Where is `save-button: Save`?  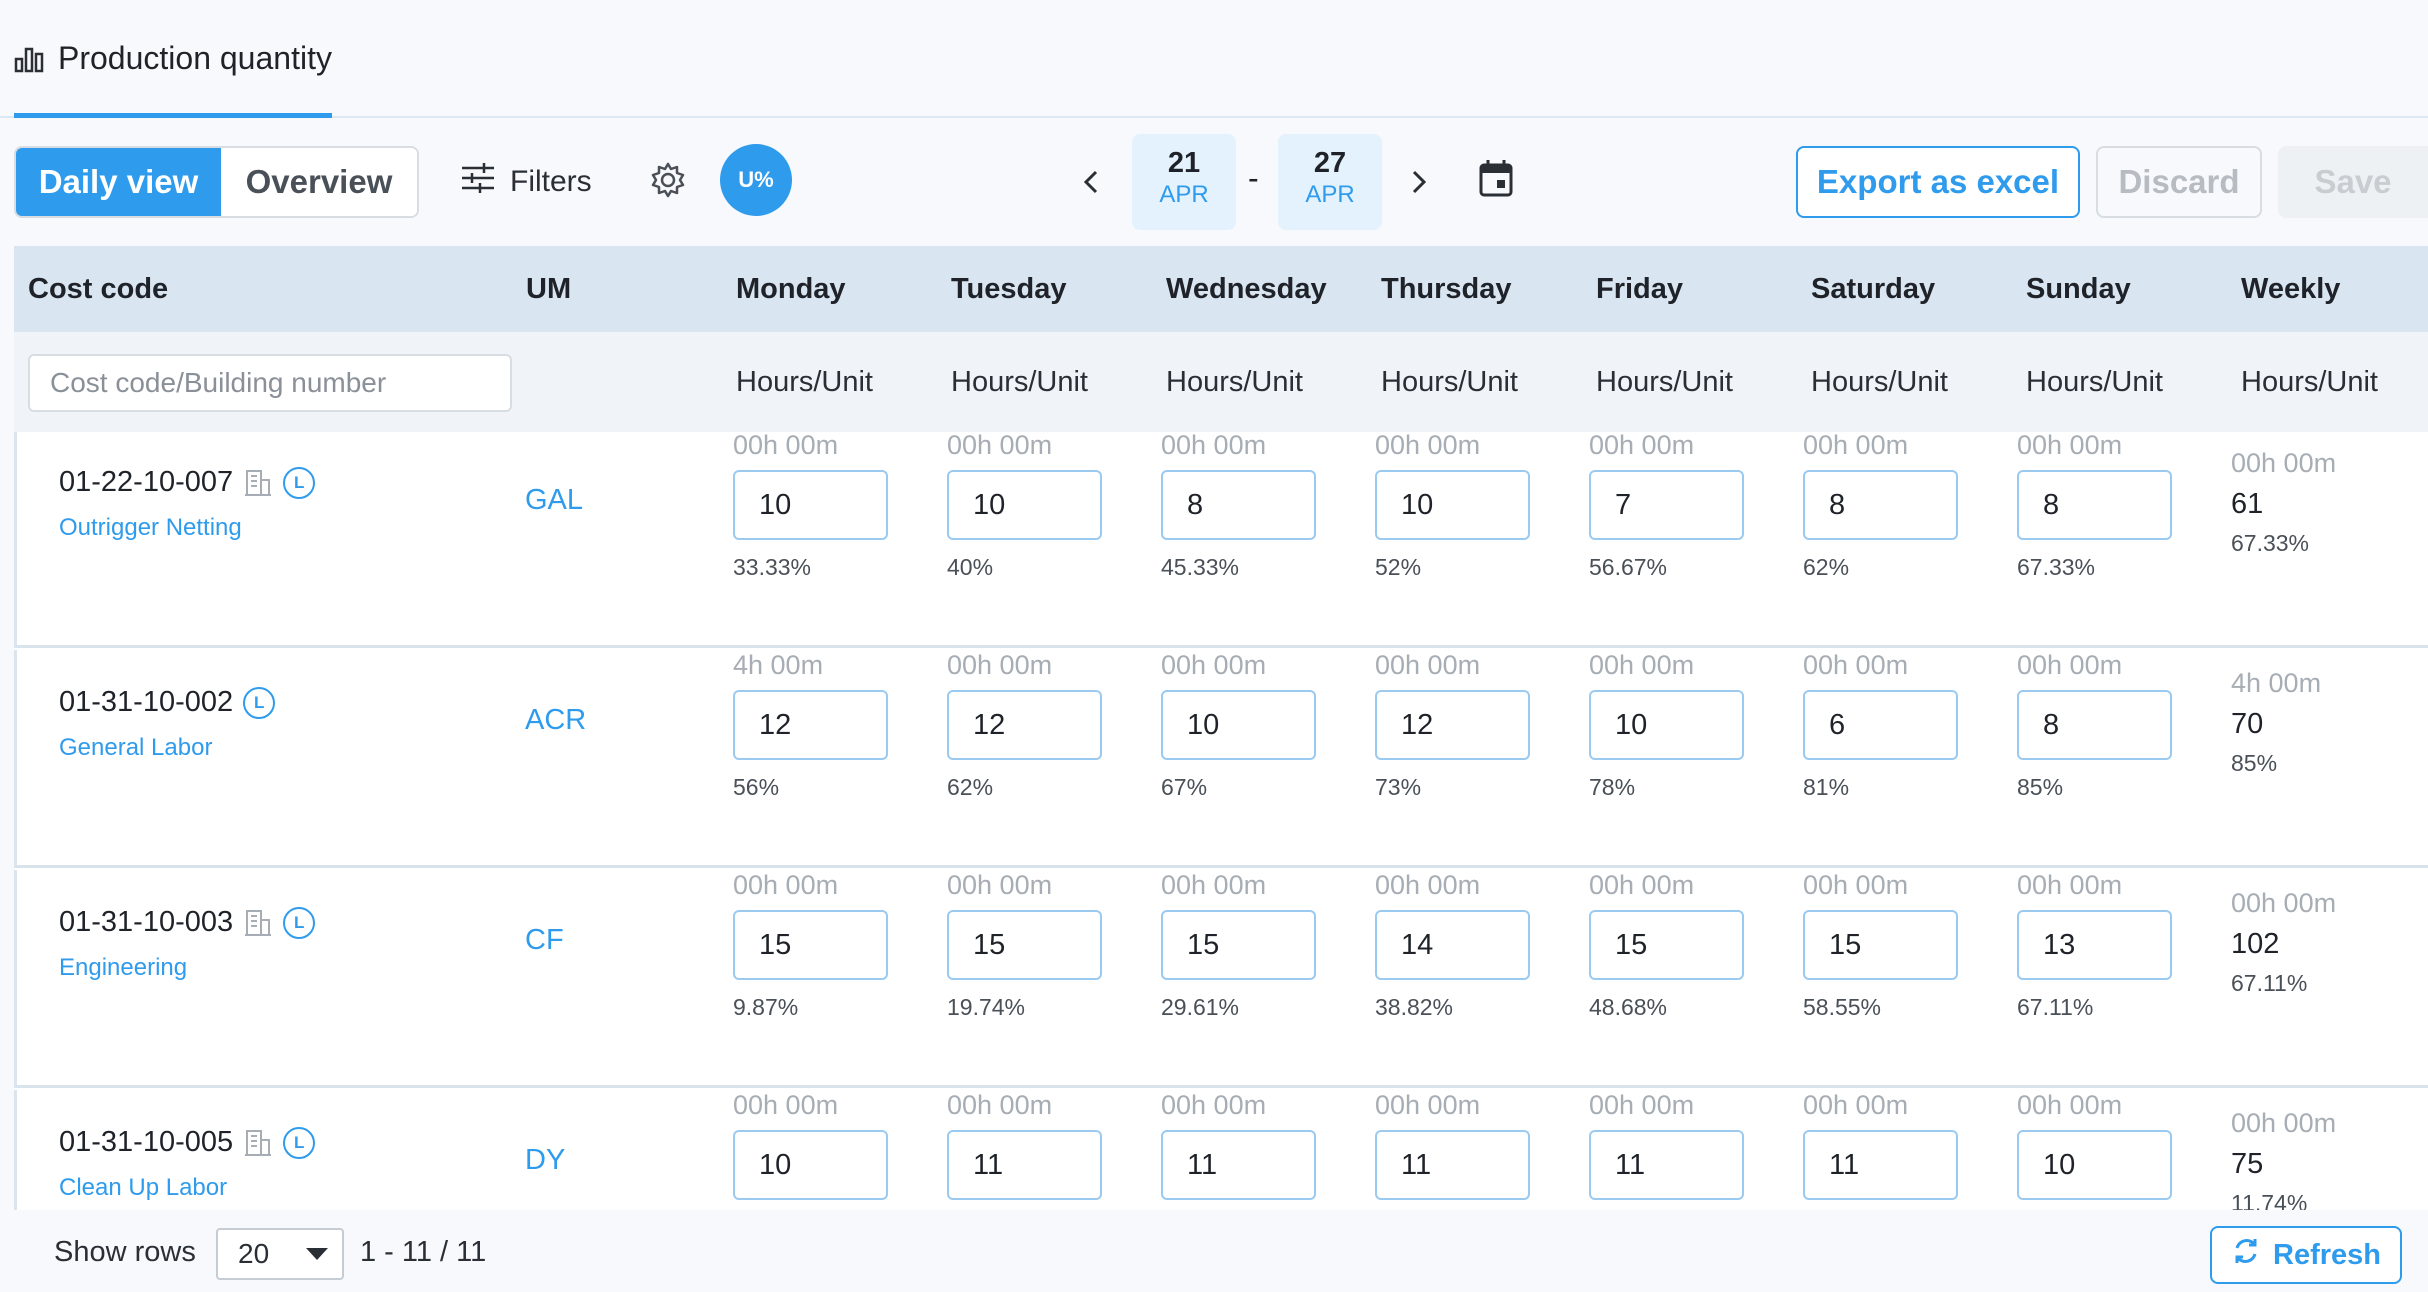 save-button: Save is located at coordinates (2353, 182).